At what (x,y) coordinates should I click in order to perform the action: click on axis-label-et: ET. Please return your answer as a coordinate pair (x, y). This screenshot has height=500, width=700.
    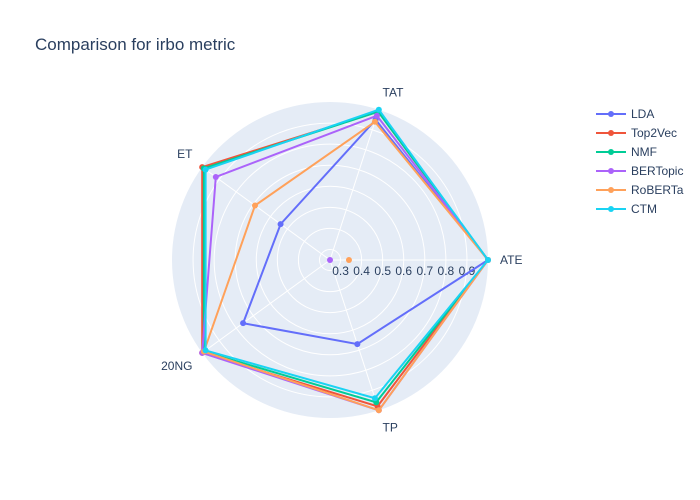
    Looking at the image, I should click on (185, 154).